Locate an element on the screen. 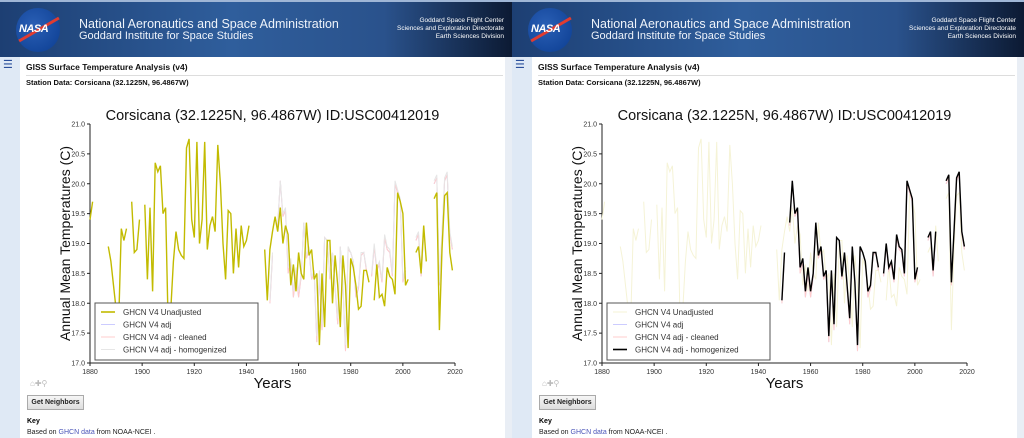 The height and width of the screenshot is (438, 1024). y-tick-label: 20.5 is located at coordinates (78, 154).